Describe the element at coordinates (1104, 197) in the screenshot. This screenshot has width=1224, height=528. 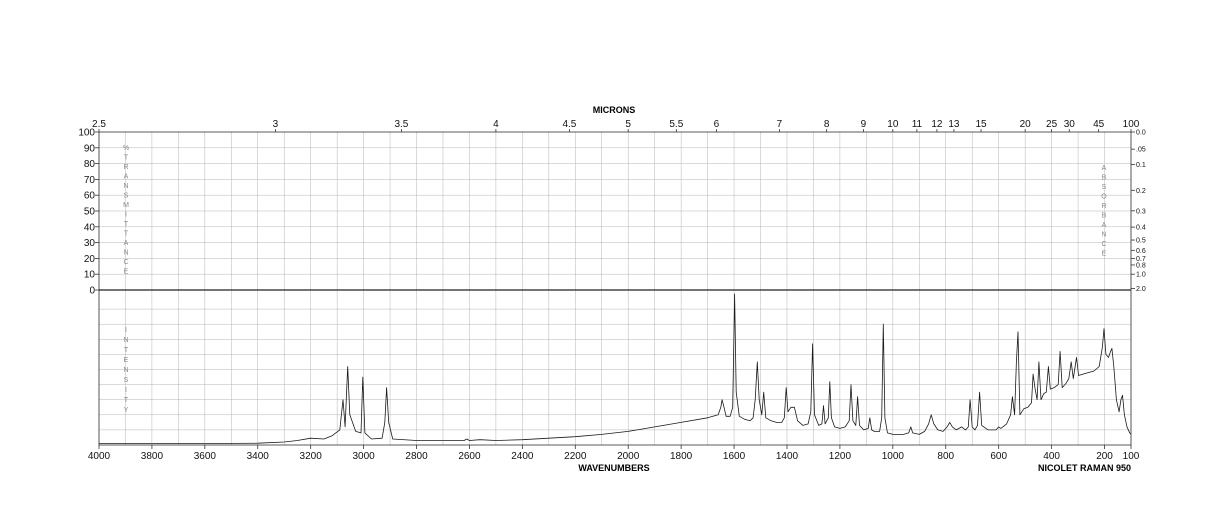
I see `absorbance-caption-letter: O` at that location.